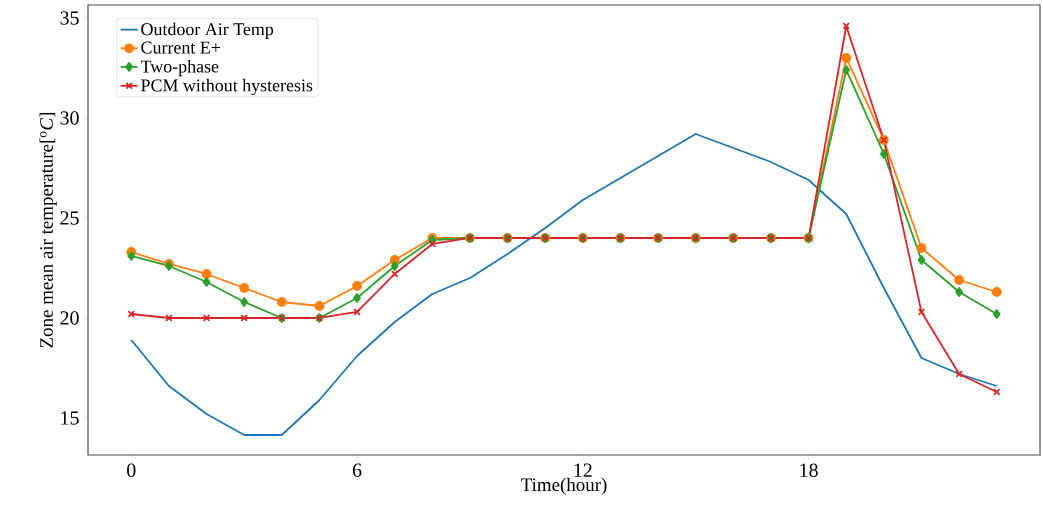 This screenshot has height=527, width=1043. Describe the element at coordinates (357, 470) in the screenshot. I see `x-tick-label: 6` at that location.